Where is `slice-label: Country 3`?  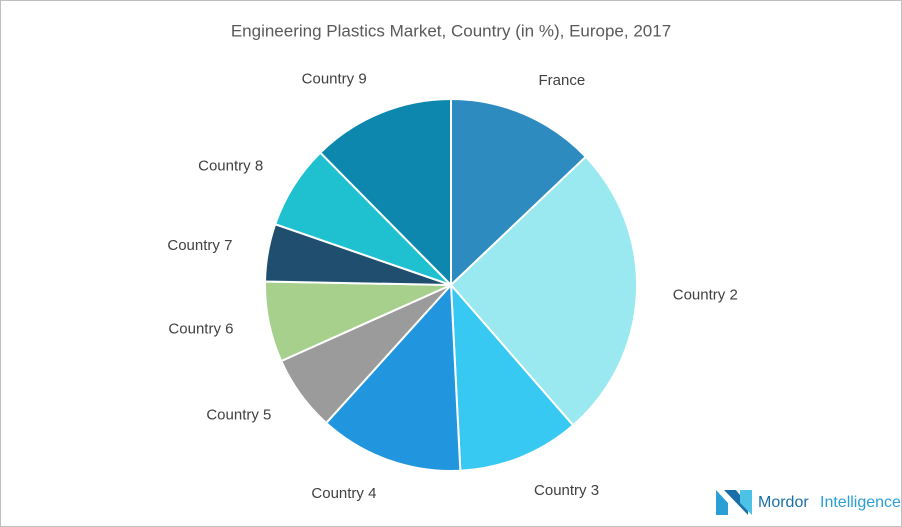 slice-label: Country 3 is located at coordinates (566, 490).